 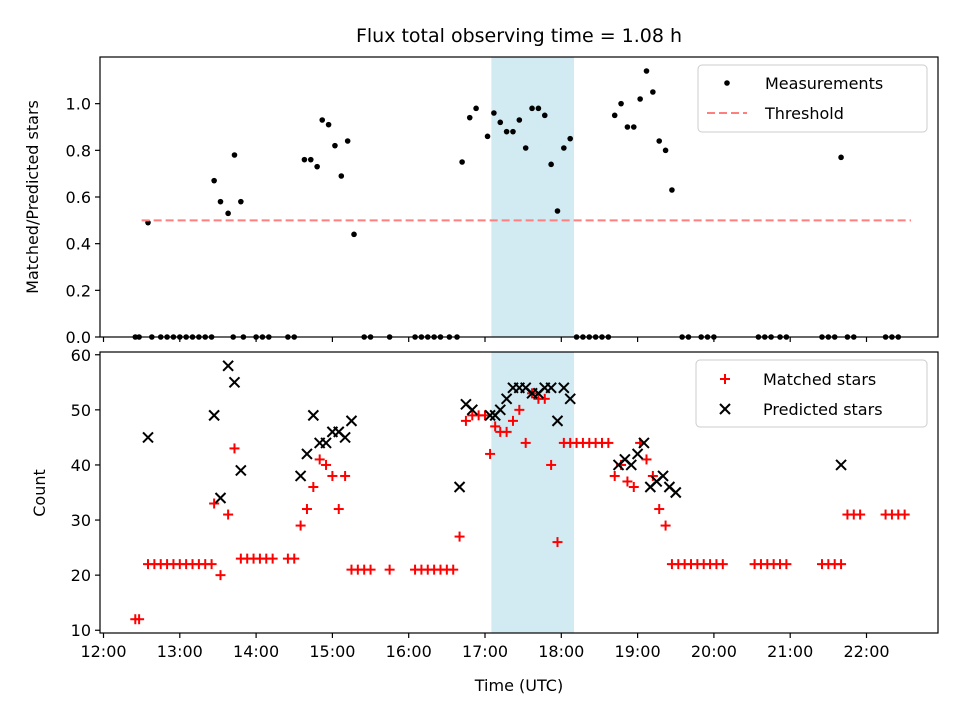 What do you see at coordinates (32, 197) in the screenshot?
I see `top-y-axis-label: Matched/Predicted stars` at bounding box center [32, 197].